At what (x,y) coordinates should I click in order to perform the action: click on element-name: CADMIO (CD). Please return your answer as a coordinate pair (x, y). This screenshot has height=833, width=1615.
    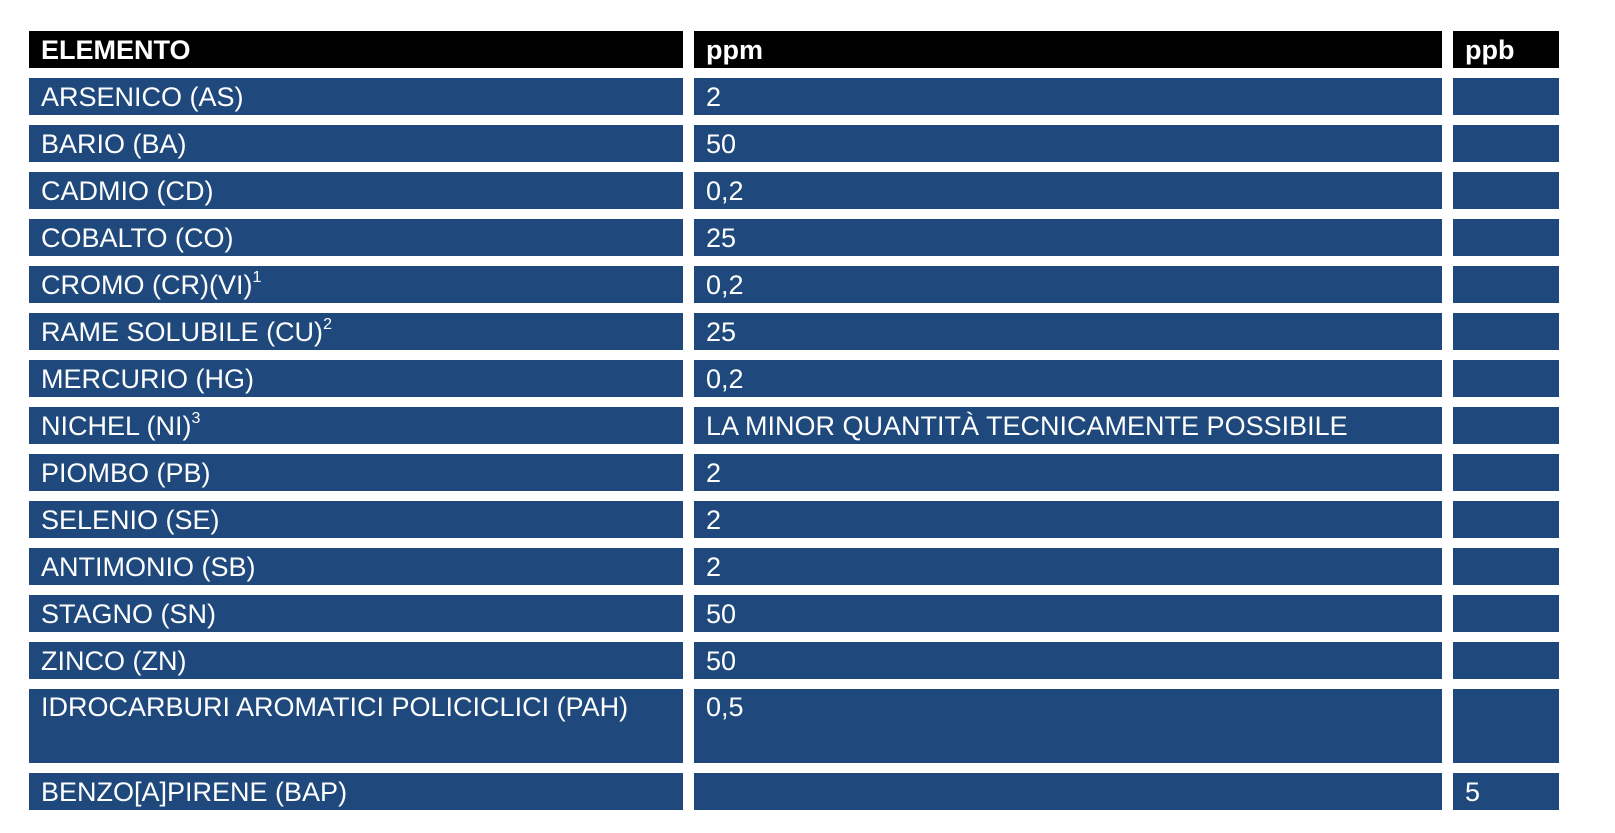
    Looking at the image, I should click on (127, 191).